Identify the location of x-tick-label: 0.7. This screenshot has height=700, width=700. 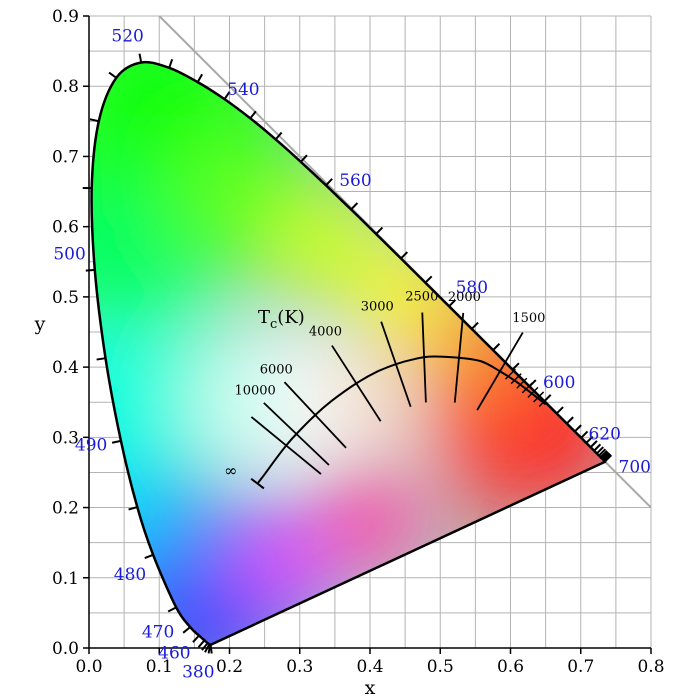
(580, 667).